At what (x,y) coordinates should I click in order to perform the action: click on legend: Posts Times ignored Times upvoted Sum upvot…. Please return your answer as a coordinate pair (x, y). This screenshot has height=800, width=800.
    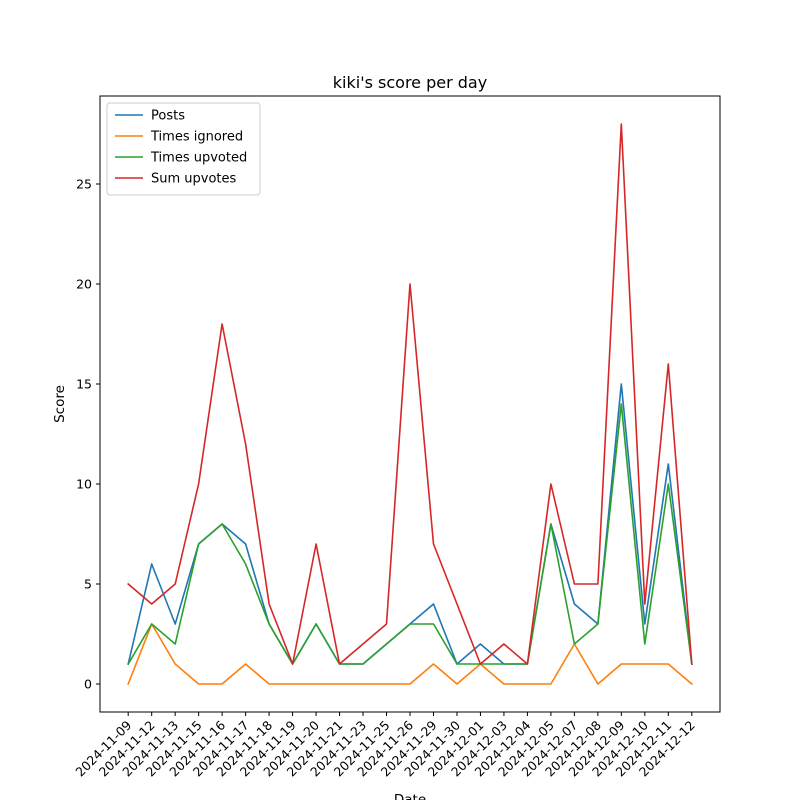
    Looking at the image, I should click on (183, 149).